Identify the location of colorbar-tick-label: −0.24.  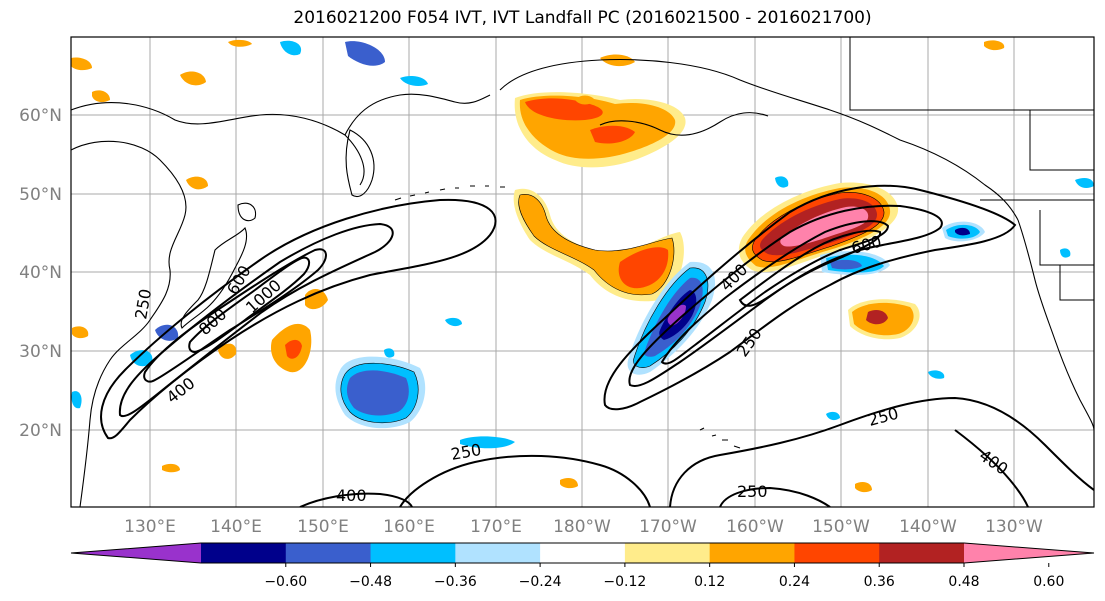
(540, 582).